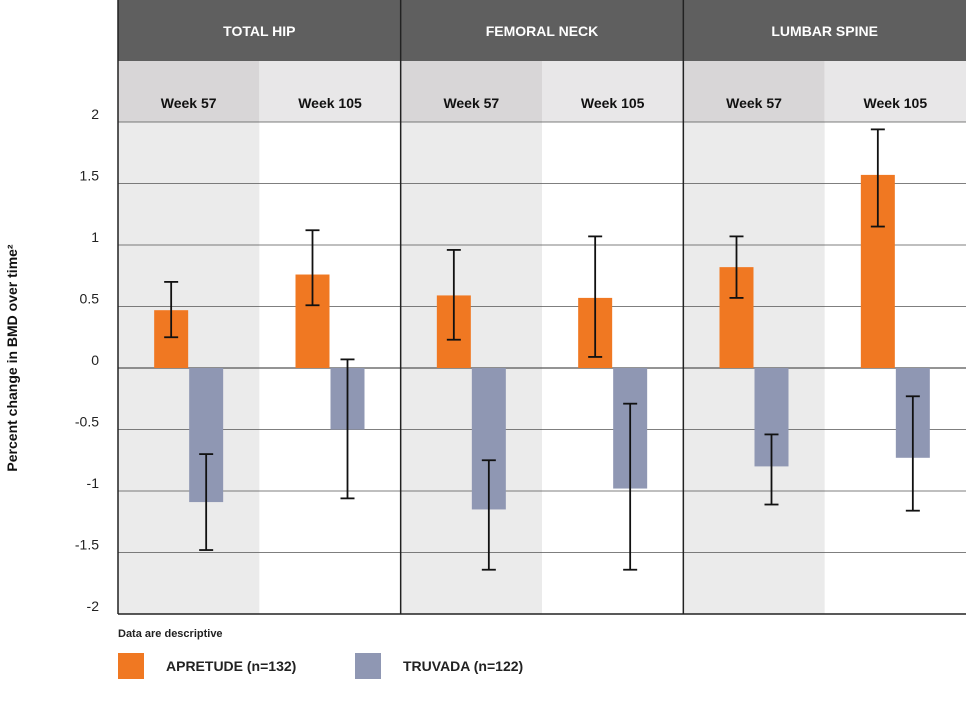 This screenshot has width=967, height=712. I want to click on y-tick-label: -0.5, so click(87, 422).